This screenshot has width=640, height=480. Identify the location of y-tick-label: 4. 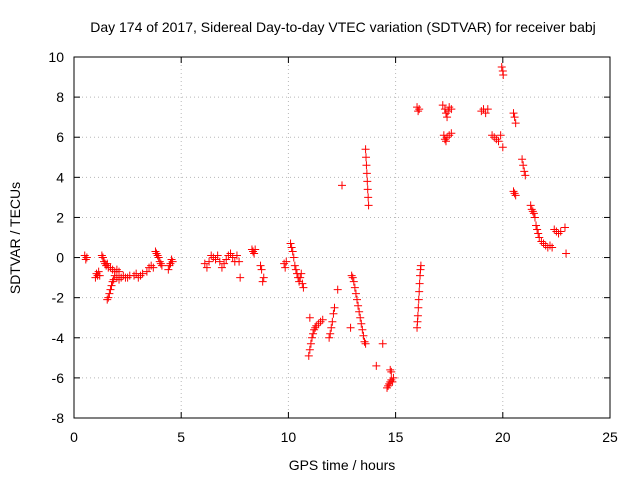
(60, 177).